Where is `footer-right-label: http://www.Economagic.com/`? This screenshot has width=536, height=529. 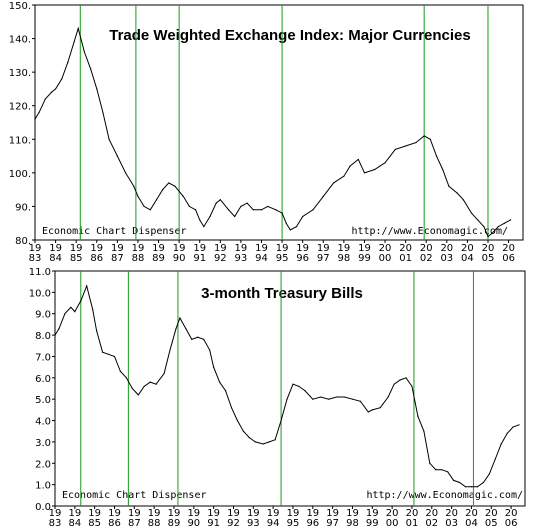 footer-right-label: http://www.Economagic.com/ is located at coordinates (429, 231).